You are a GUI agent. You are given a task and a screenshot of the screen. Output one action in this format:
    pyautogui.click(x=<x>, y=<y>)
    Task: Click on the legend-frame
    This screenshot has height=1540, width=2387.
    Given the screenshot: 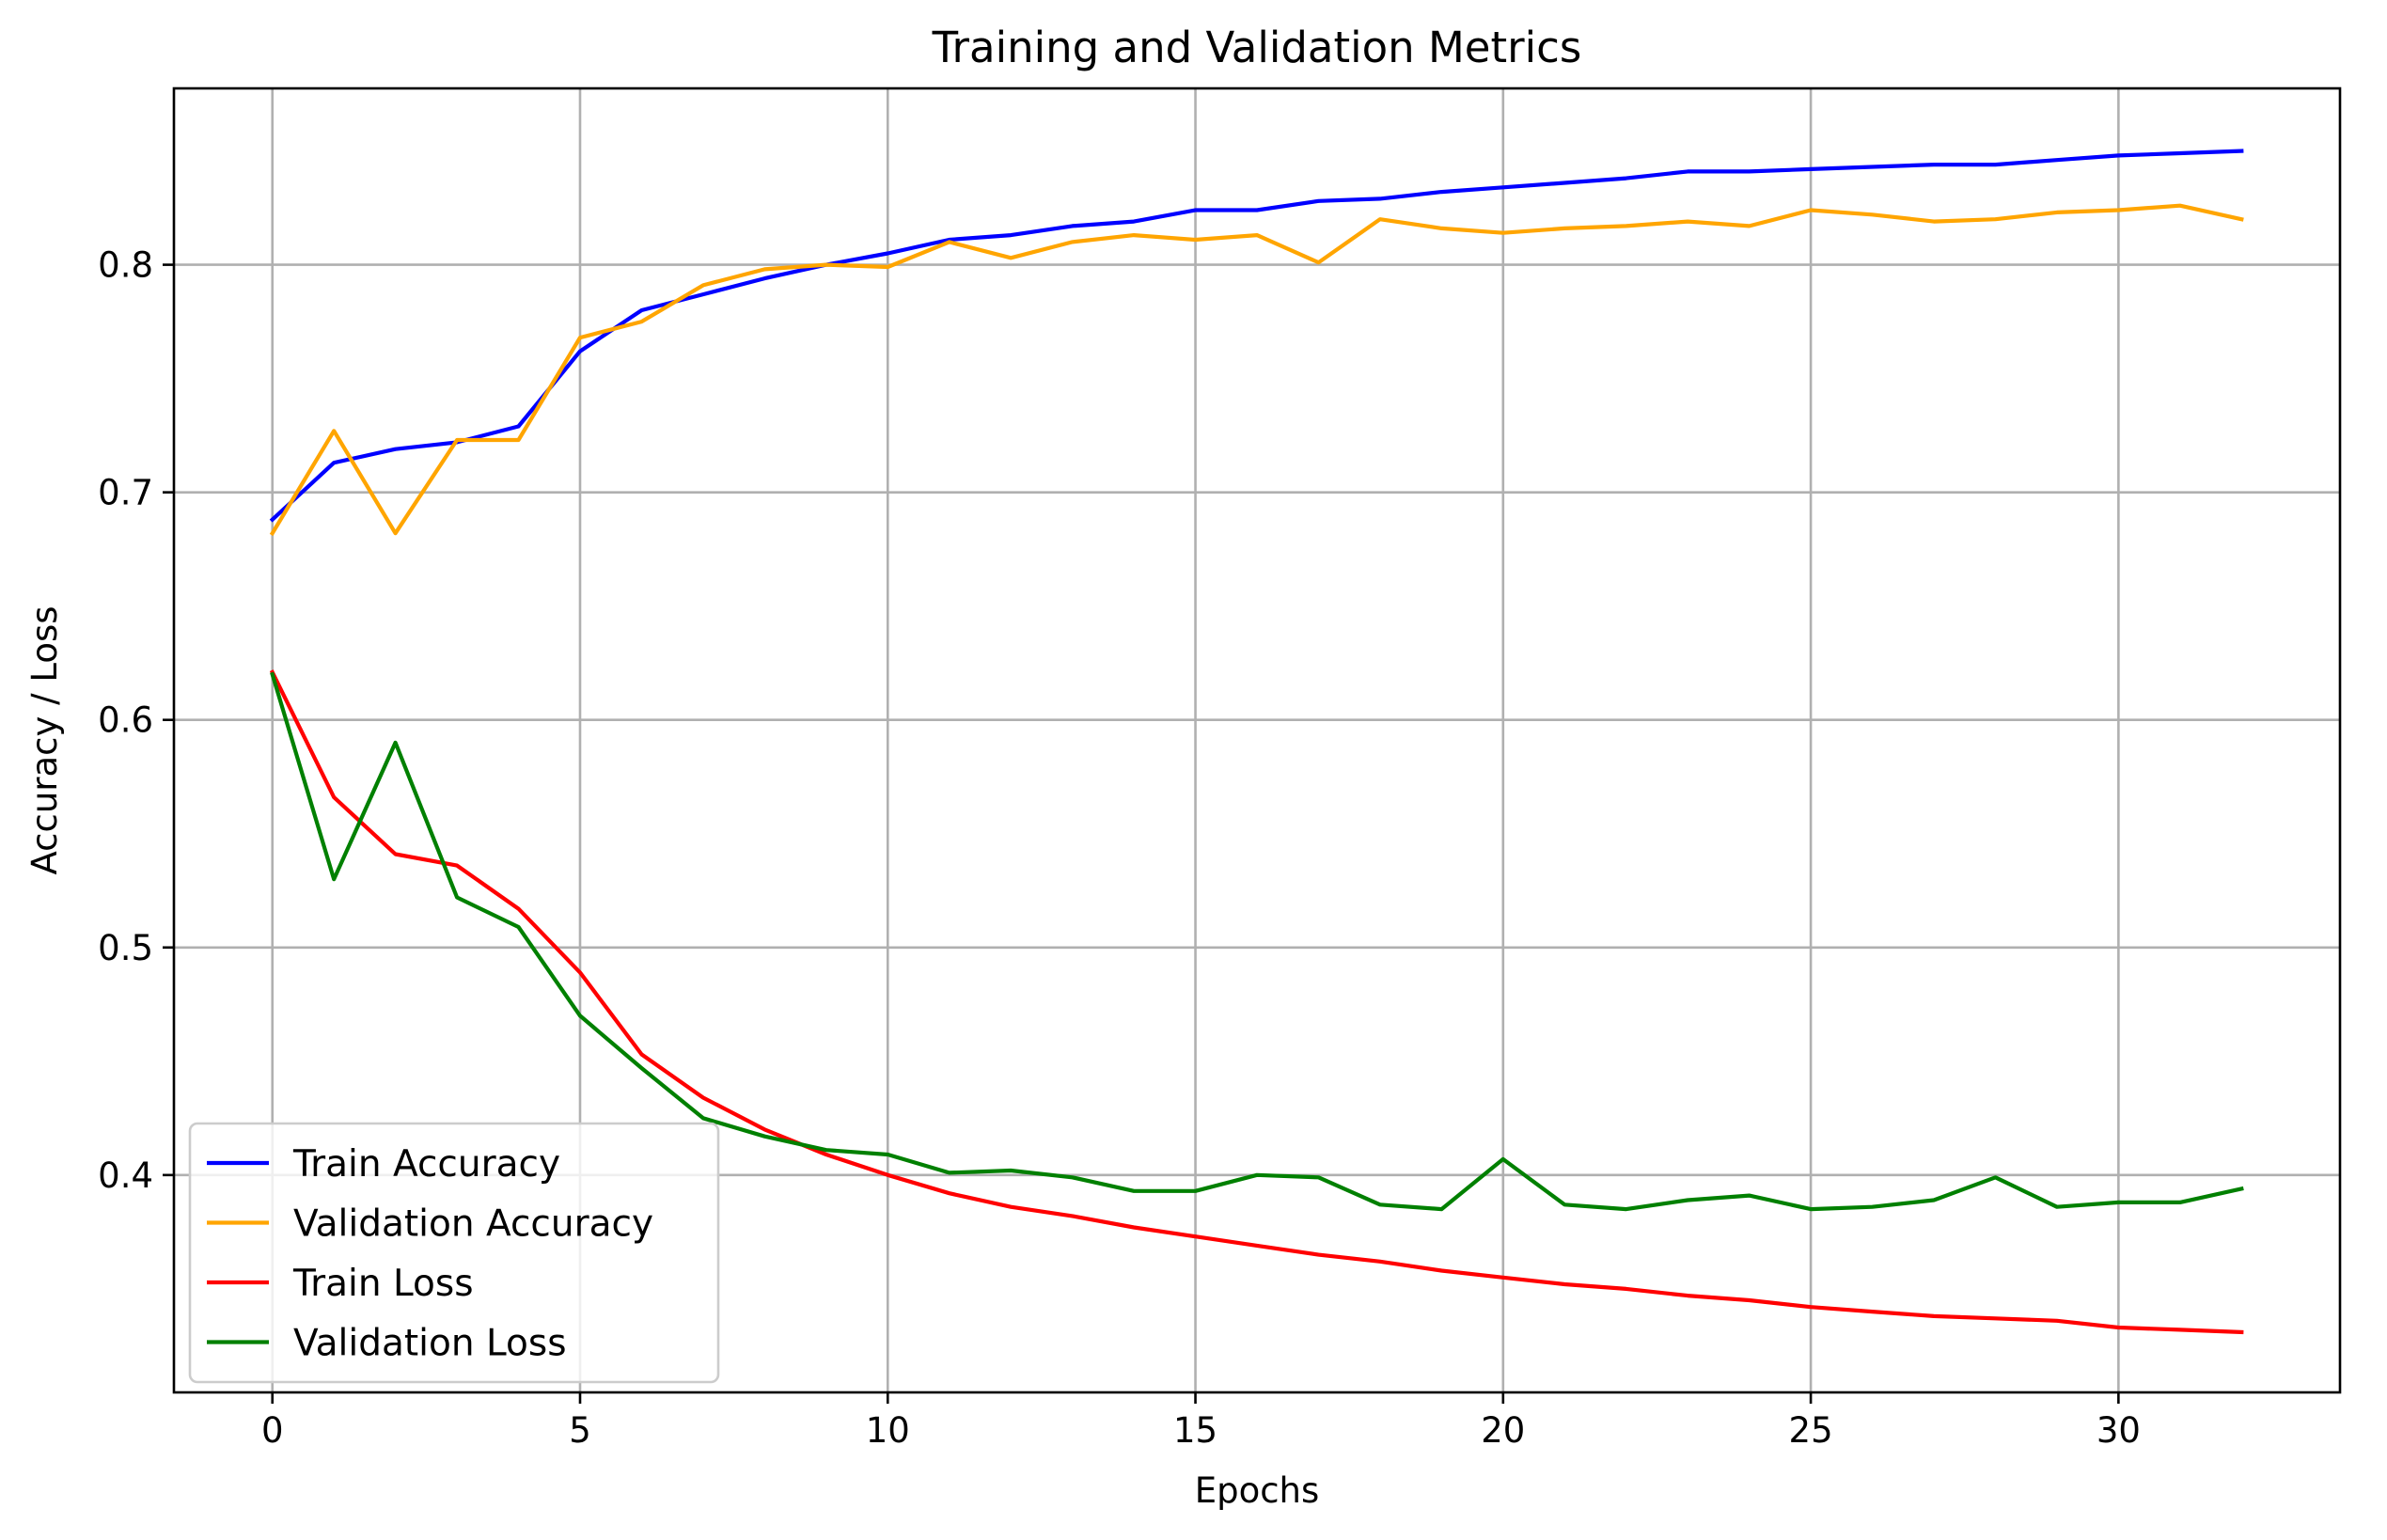 What is the action you would take?
    pyautogui.click(x=454, y=1253)
    